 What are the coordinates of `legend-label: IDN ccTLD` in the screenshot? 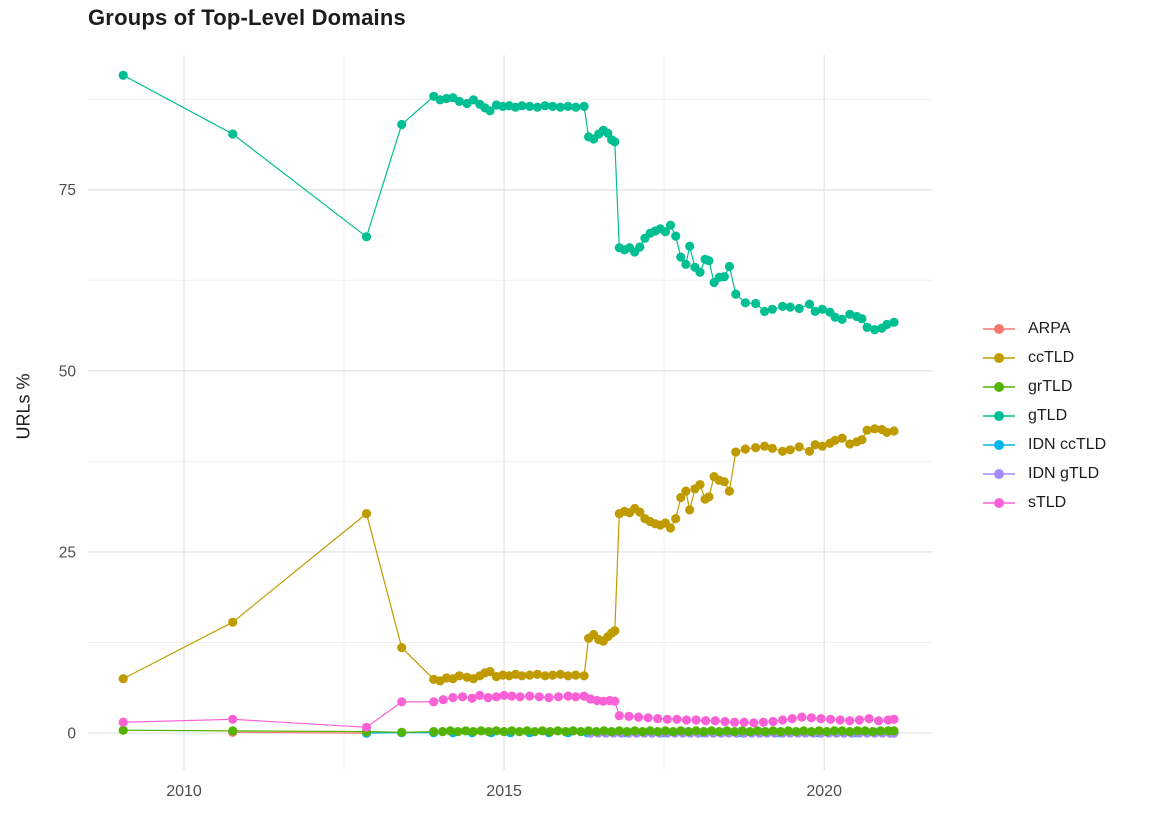 It's located at (1067, 444).